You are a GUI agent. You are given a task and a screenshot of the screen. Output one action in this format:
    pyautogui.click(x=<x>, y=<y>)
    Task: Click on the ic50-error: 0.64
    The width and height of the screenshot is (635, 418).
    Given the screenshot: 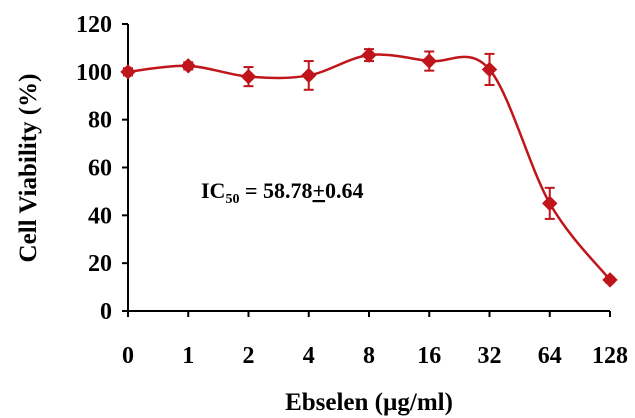 What is the action you would take?
    pyautogui.click(x=344, y=190)
    